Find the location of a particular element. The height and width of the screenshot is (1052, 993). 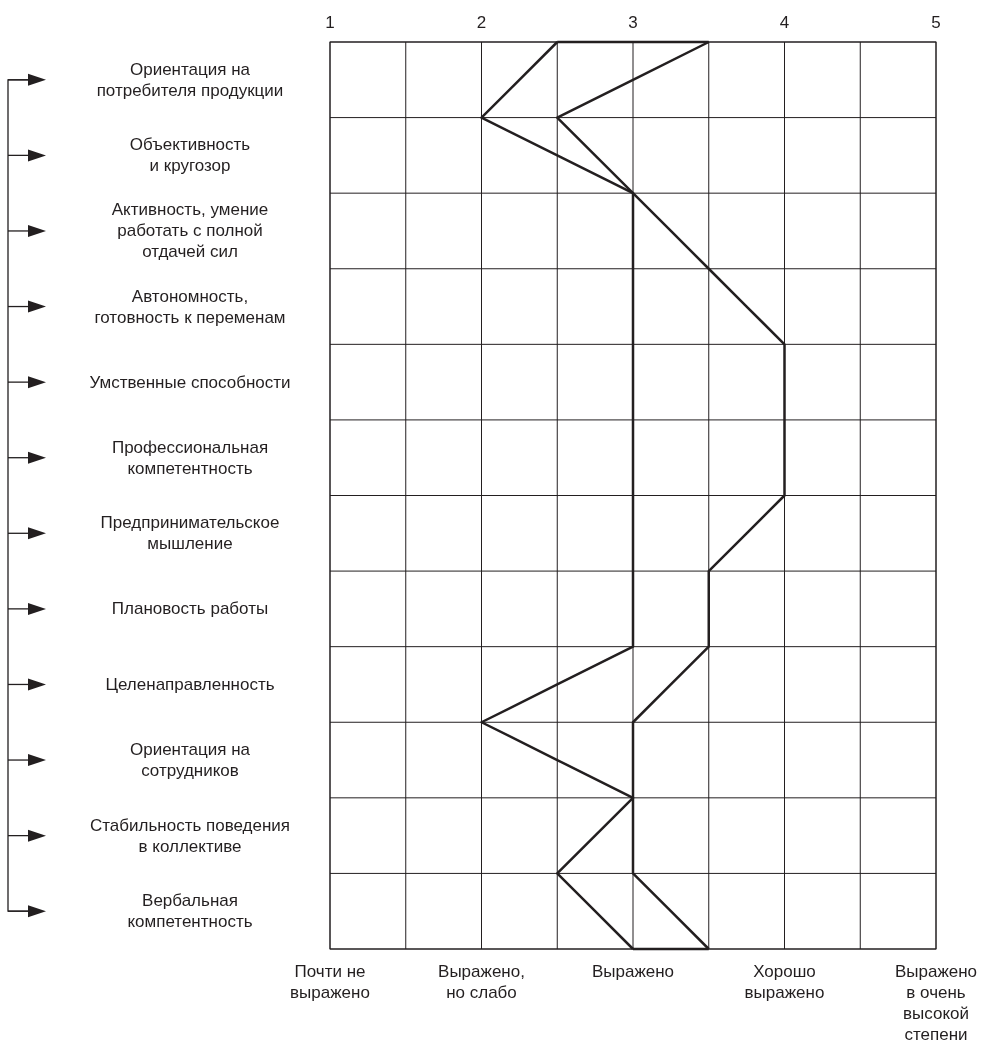

y-tick-label: Вербальная компетентность is located at coordinates (190, 911).